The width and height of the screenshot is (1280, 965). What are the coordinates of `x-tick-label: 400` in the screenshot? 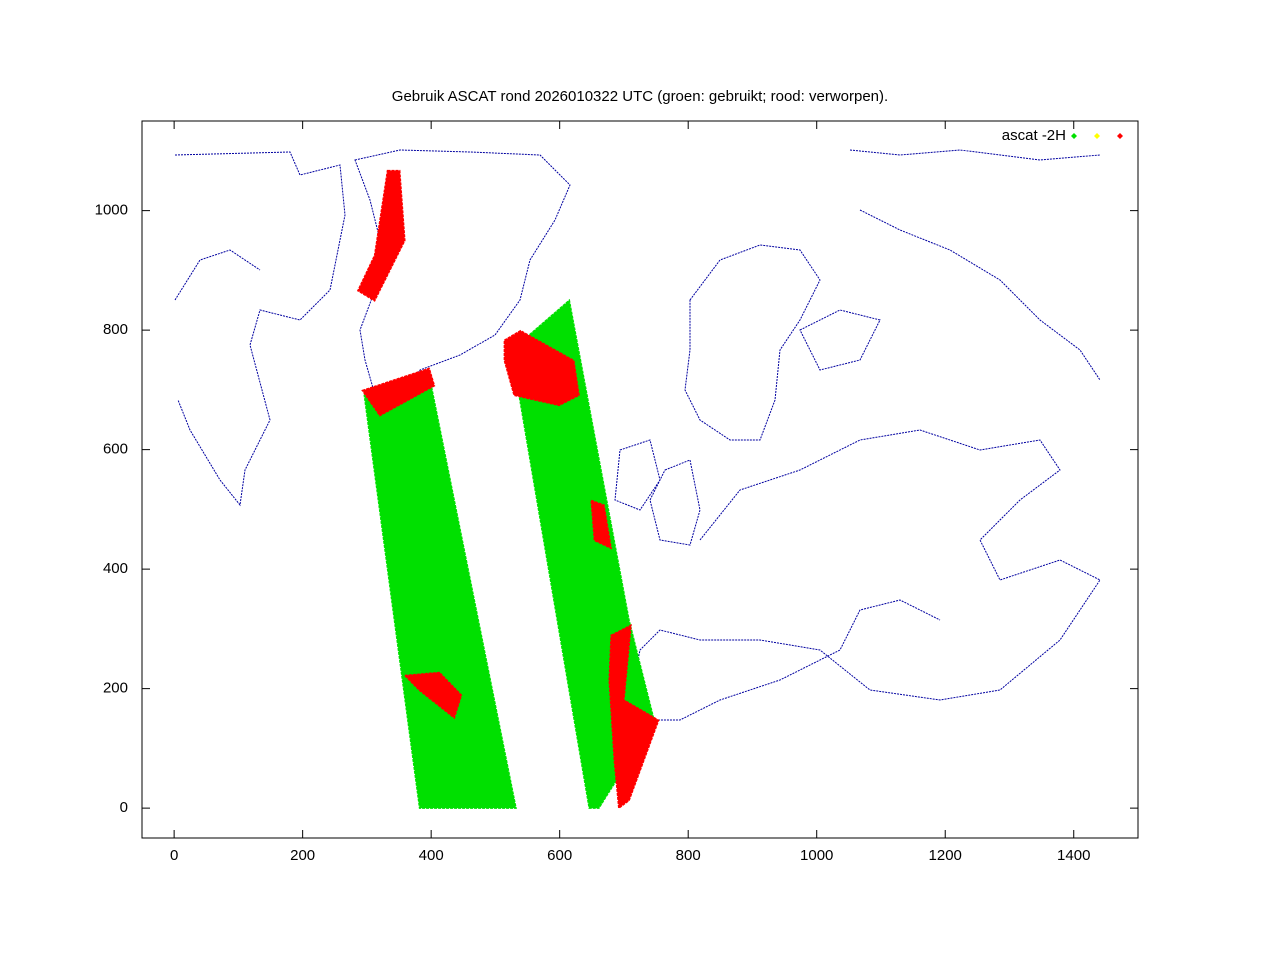 It's located at (431, 855).